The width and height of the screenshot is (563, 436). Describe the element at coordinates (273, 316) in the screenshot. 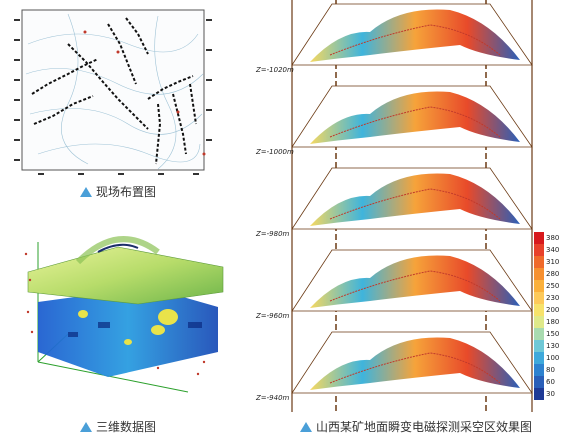

I see `slice-label-4: Z=-960m` at that location.